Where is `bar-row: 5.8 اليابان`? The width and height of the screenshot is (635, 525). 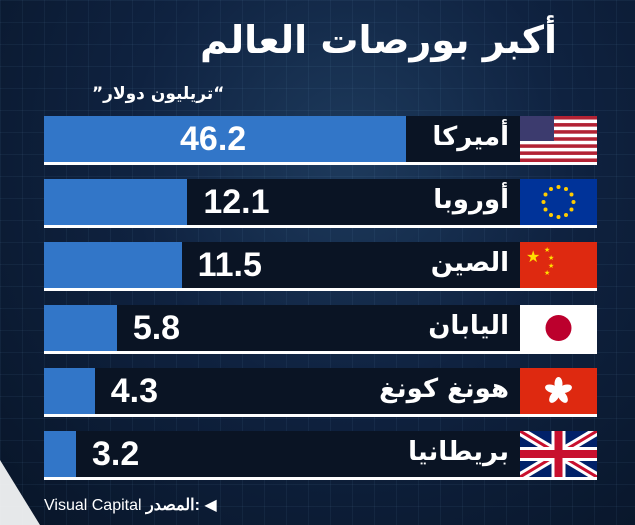 bar-row: 5.8 اليابان is located at coordinates (320, 329).